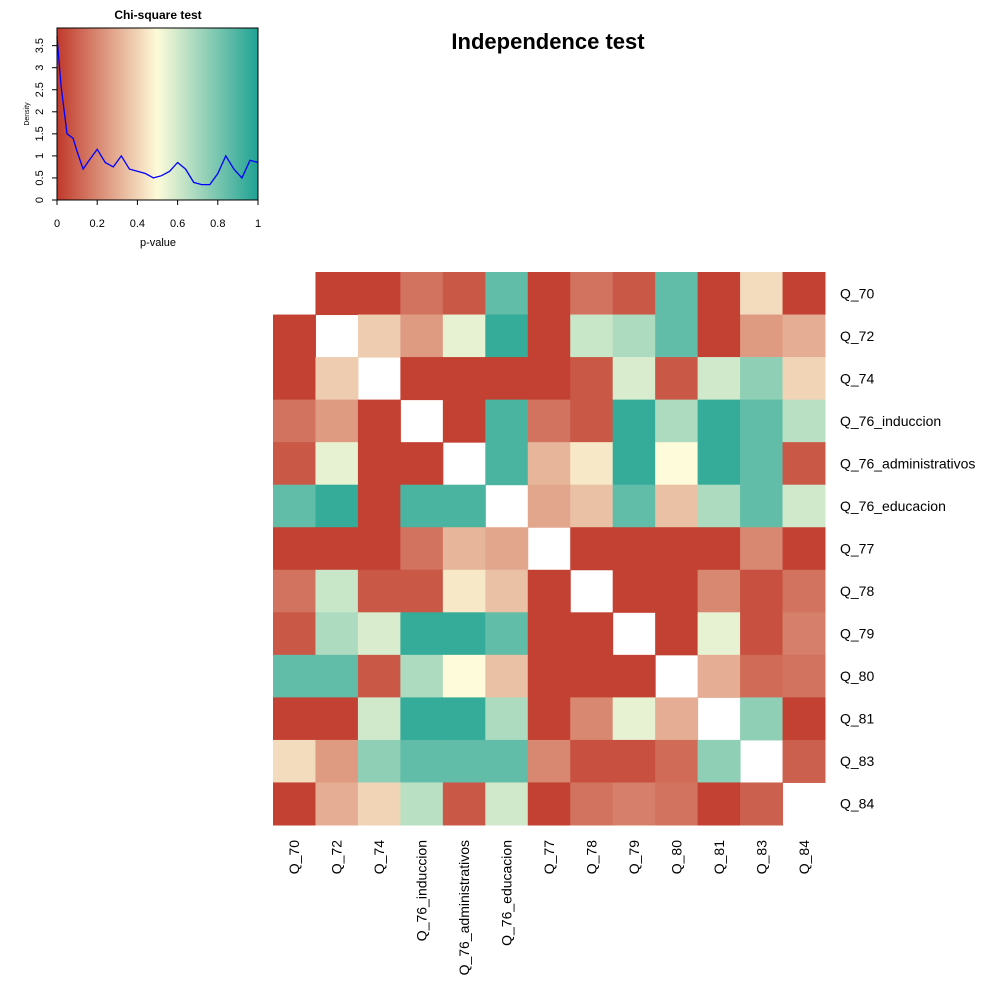  What do you see at coordinates (857, 336) in the screenshot?
I see `row-label: Q_72` at bounding box center [857, 336].